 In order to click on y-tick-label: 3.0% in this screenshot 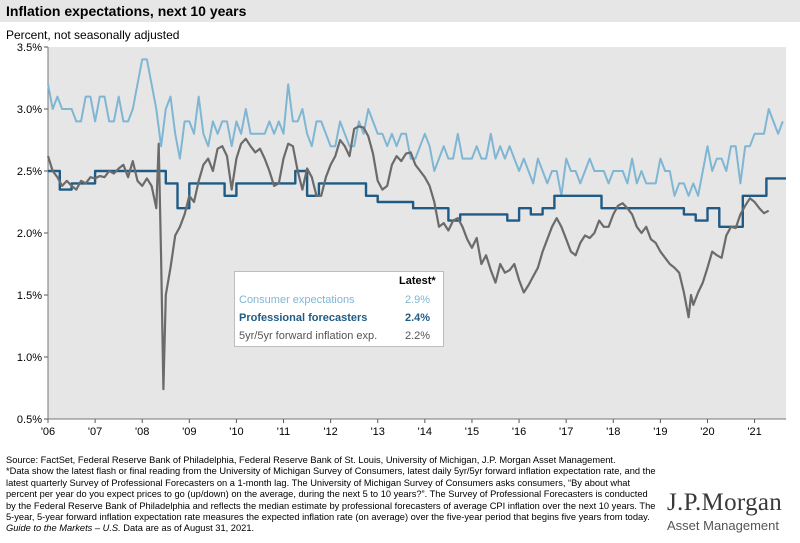, I will do `click(29, 110)`.